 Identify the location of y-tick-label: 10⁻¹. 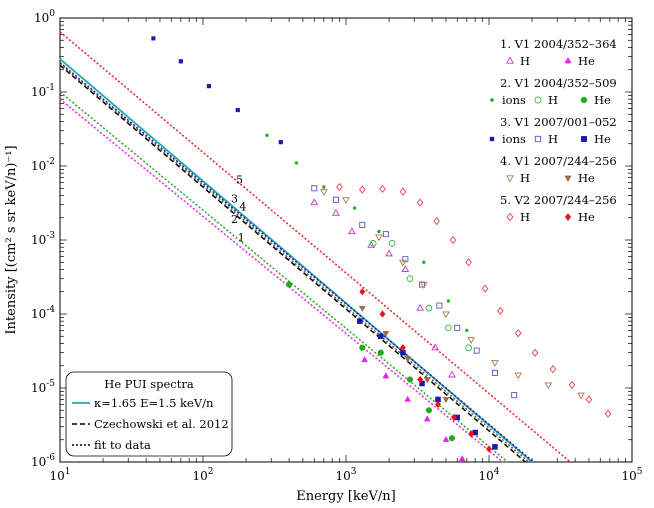
(43, 91).